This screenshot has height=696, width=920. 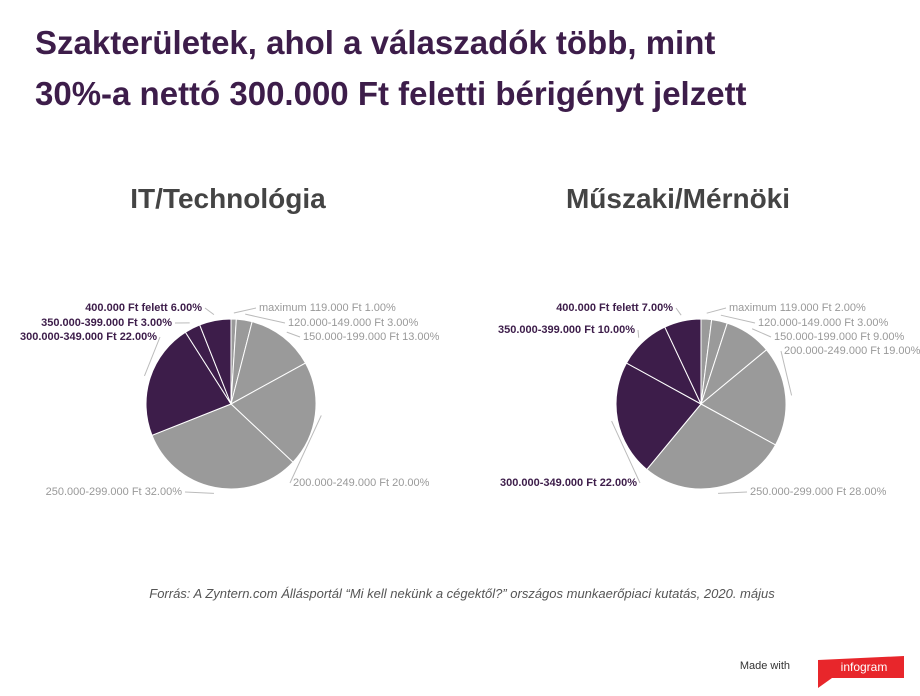 I want to click on slice-label: 400.000 Ft felett 7.00%, so click(x=614, y=308).